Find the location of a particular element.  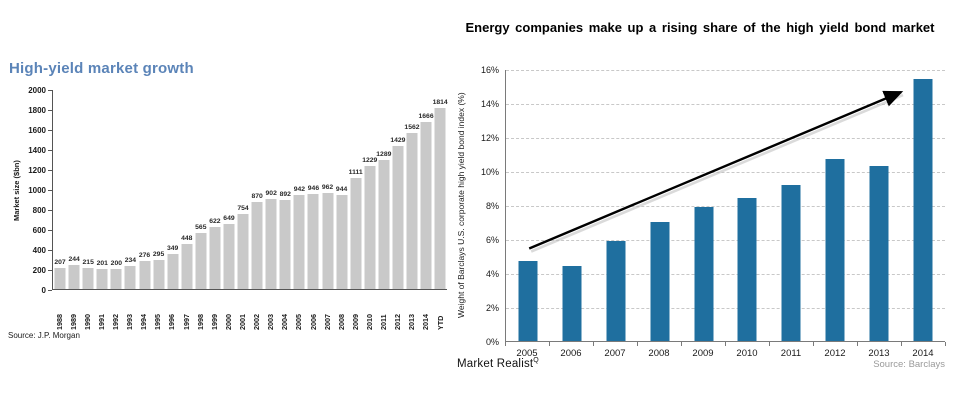

bar-1998 is located at coordinates (201, 260).